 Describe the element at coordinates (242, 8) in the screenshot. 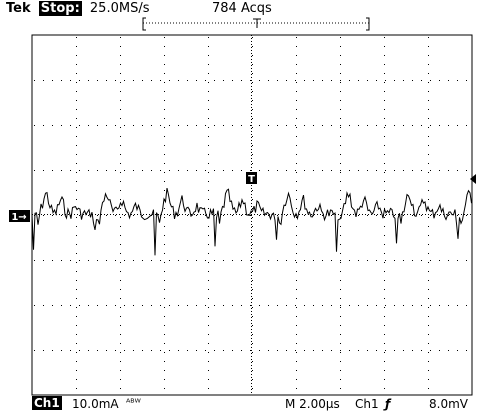

I see `acquisition-count: 784 Acqs` at that location.